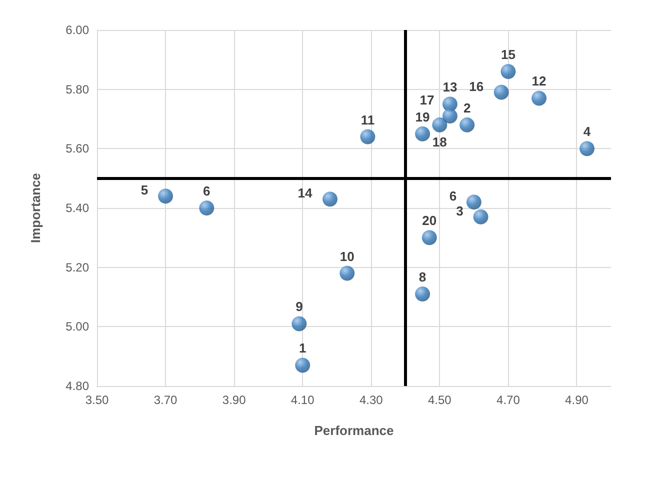  Describe the element at coordinates (587, 132) in the screenshot. I see `annotation: 4` at that location.